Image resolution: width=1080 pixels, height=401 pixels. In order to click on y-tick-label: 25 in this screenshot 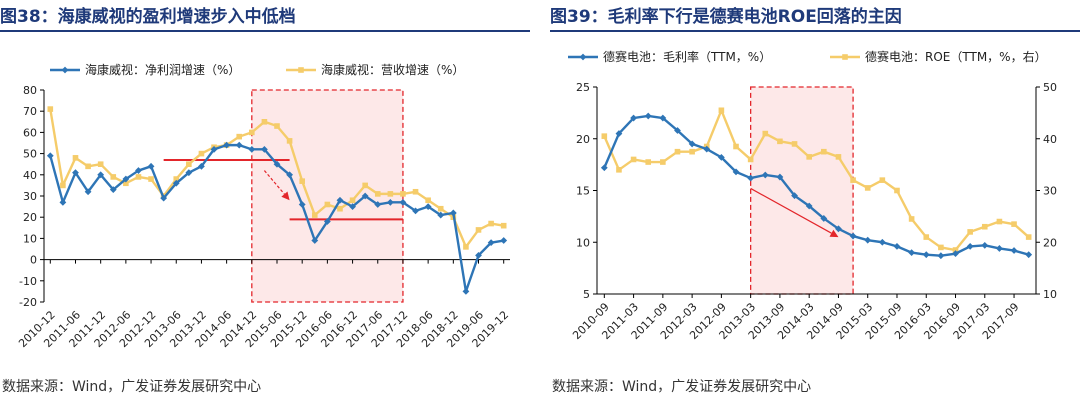, I will do `click(583, 87)`.